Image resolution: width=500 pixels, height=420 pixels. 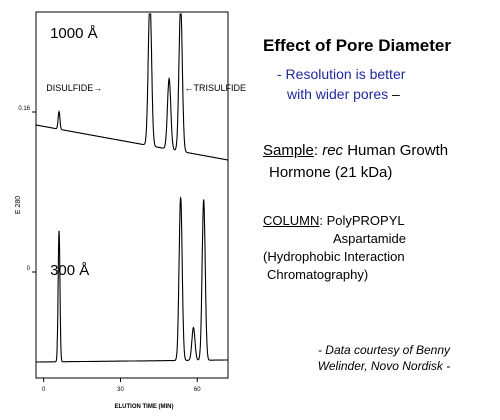 I want to click on panel-label-300A: 300 Å, so click(x=69, y=270).